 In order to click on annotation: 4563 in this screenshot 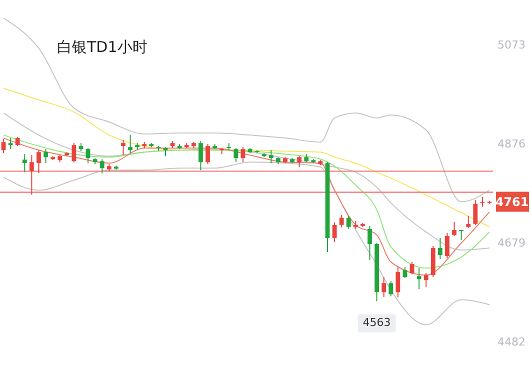, I will do `click(376, 323)`.